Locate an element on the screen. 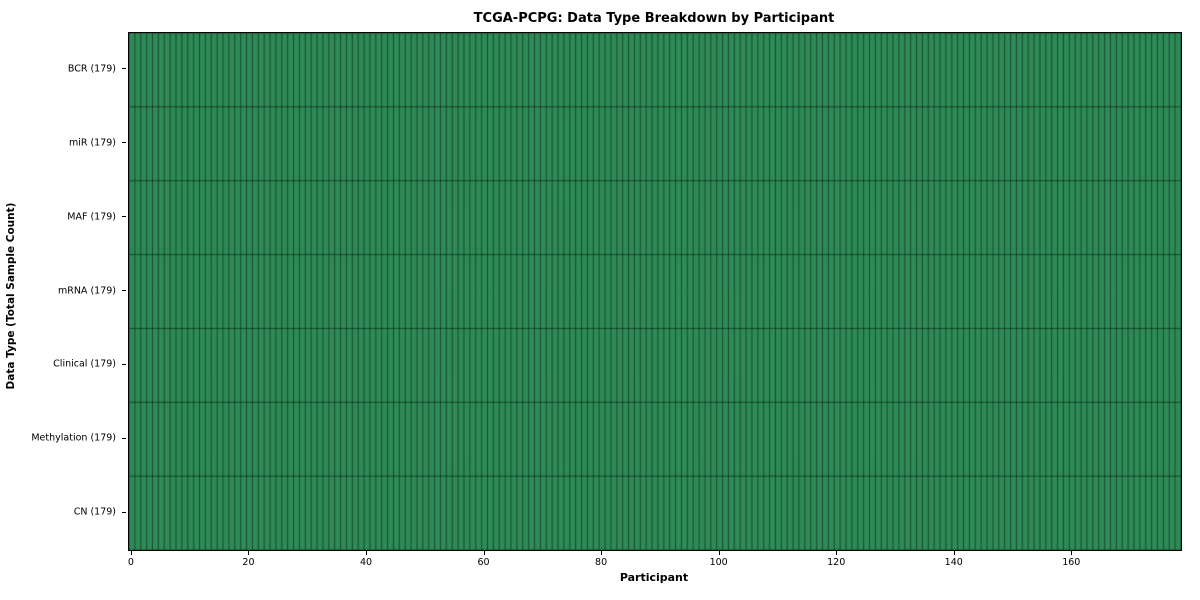 This screenshot has width=1200, height=600. y-tick-label-methylation: Methylation (179) is located at coordinates (73, 438).